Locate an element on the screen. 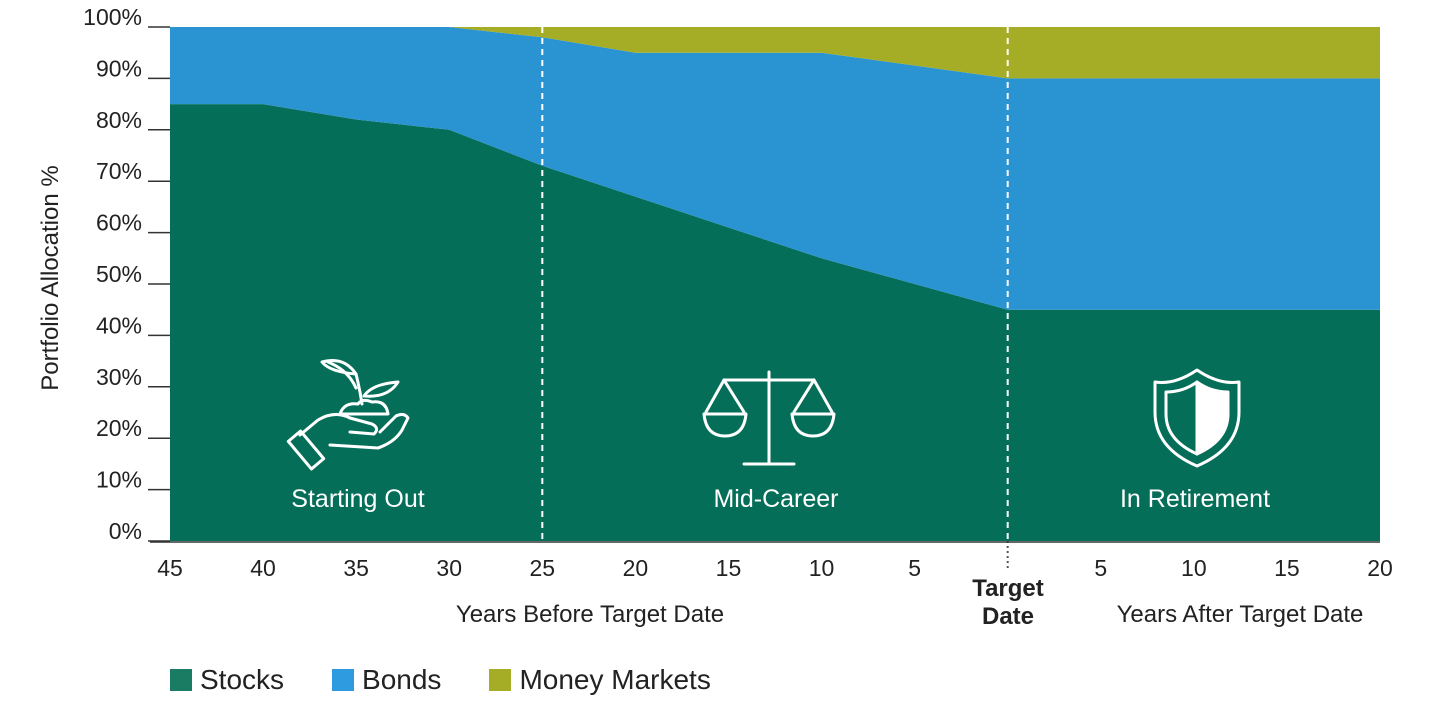  x-tick-label: 40 is located at coordinates (263, 568).